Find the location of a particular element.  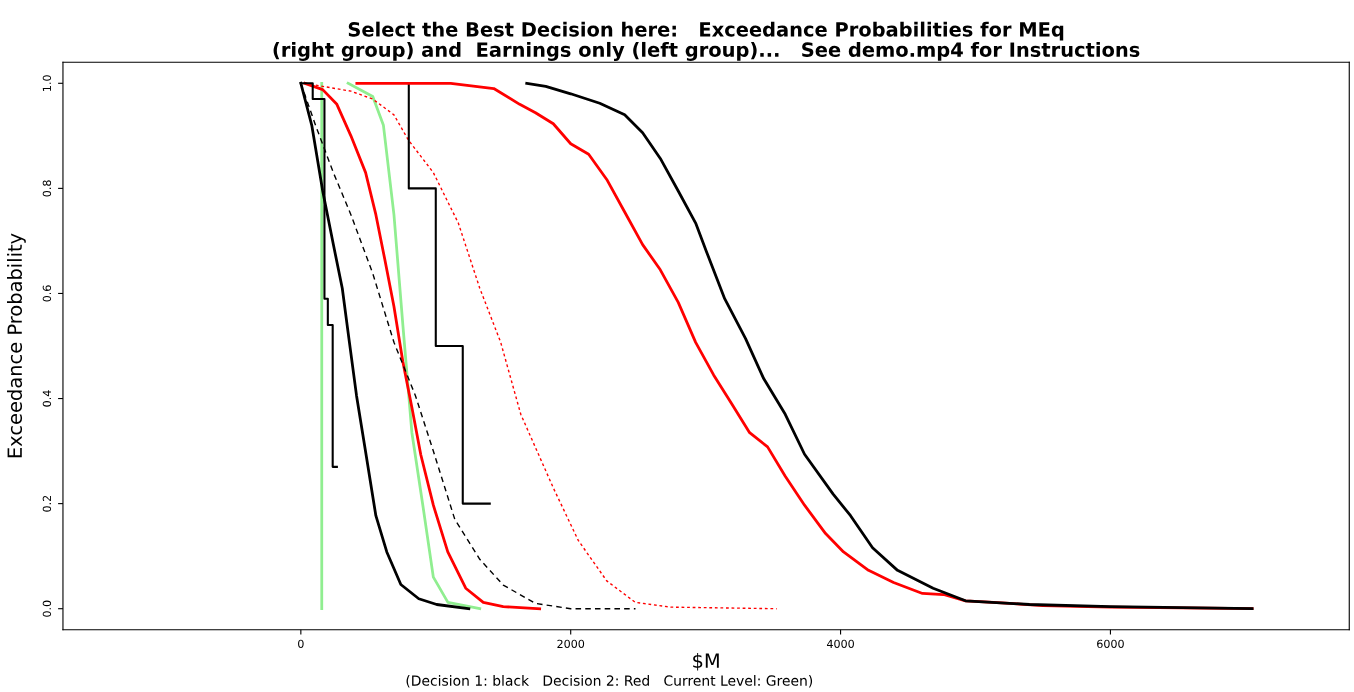

x-tick-label: 2000 is located at coordinates (571, 644).